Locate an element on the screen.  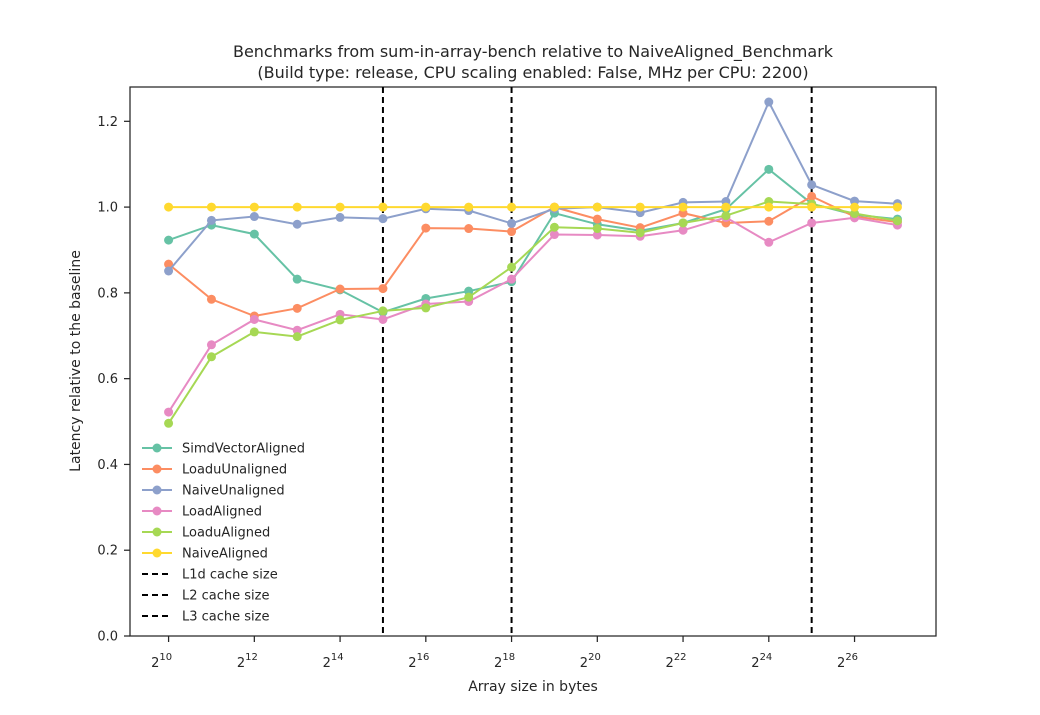
y-tick-label: 0.6 is located at coordinates (107, 379).